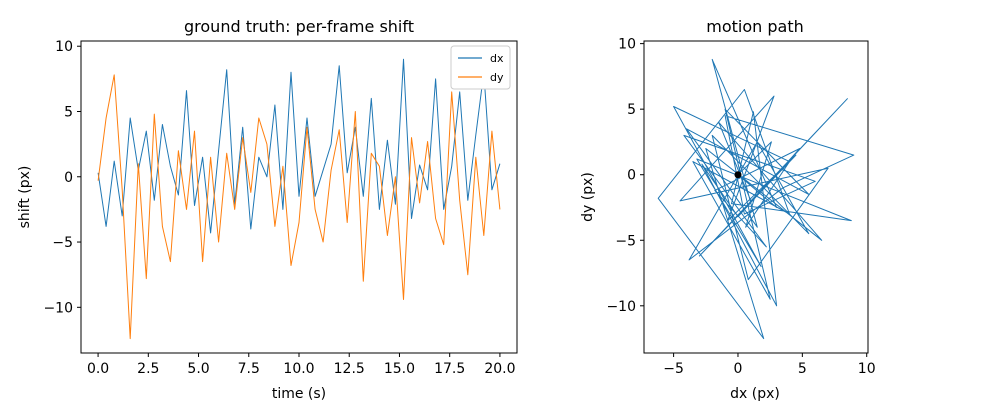 This screenshot has height=418, width=990. Describe the element at coordinates (58, 308) in the screenshot. I see `time-series-y-tick-label: −10` at that location.